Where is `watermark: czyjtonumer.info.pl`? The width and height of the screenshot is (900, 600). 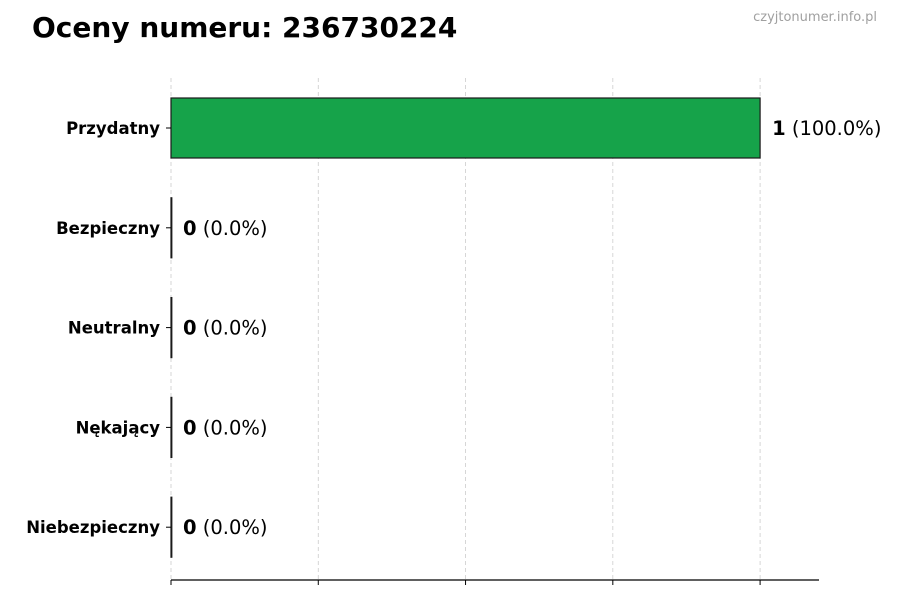
watermark: czyjtonumer.info.pl is located at coordinates (815, 17).